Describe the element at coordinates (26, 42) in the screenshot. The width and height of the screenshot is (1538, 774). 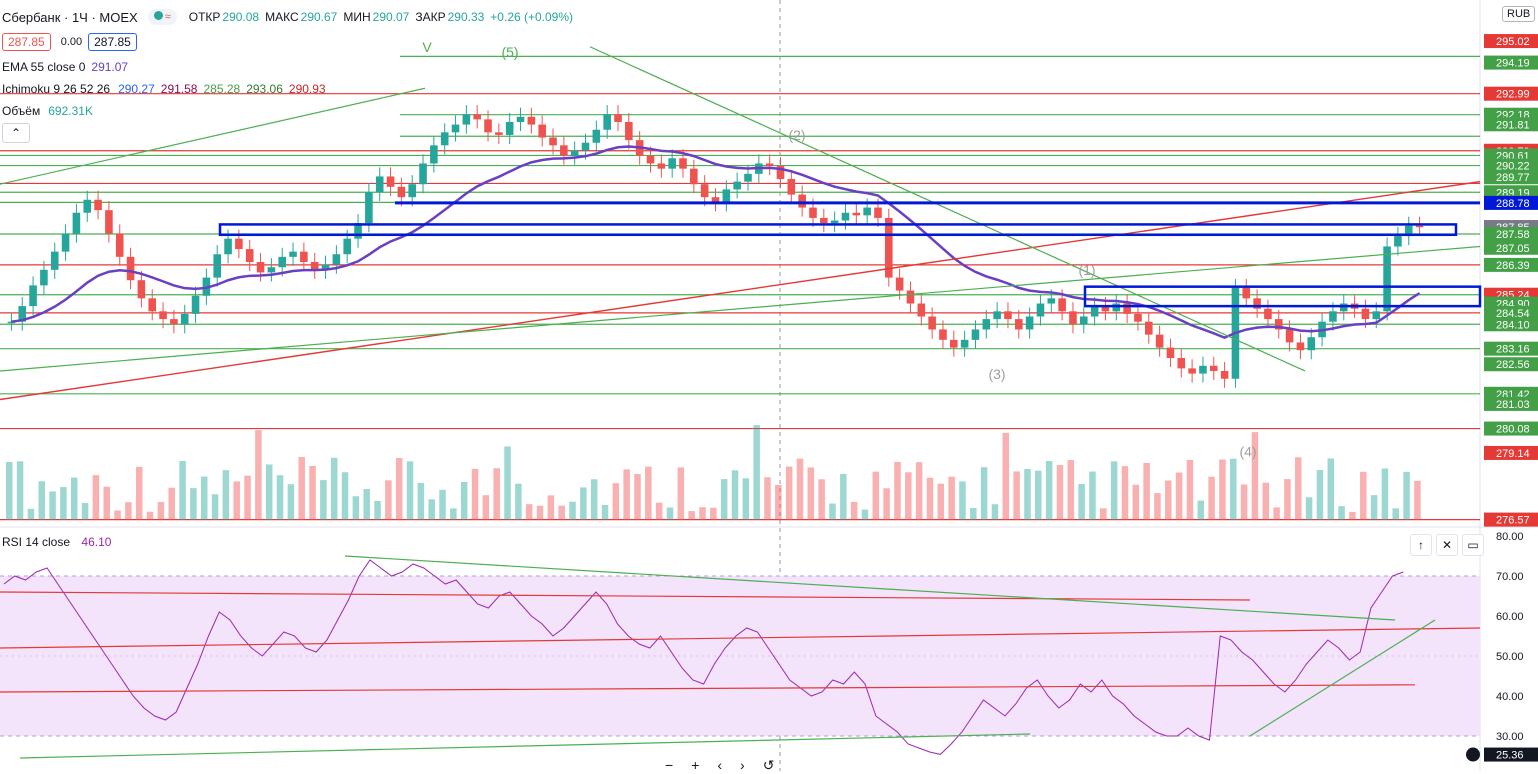
I see `sell-price-button: 287.85` at that location.